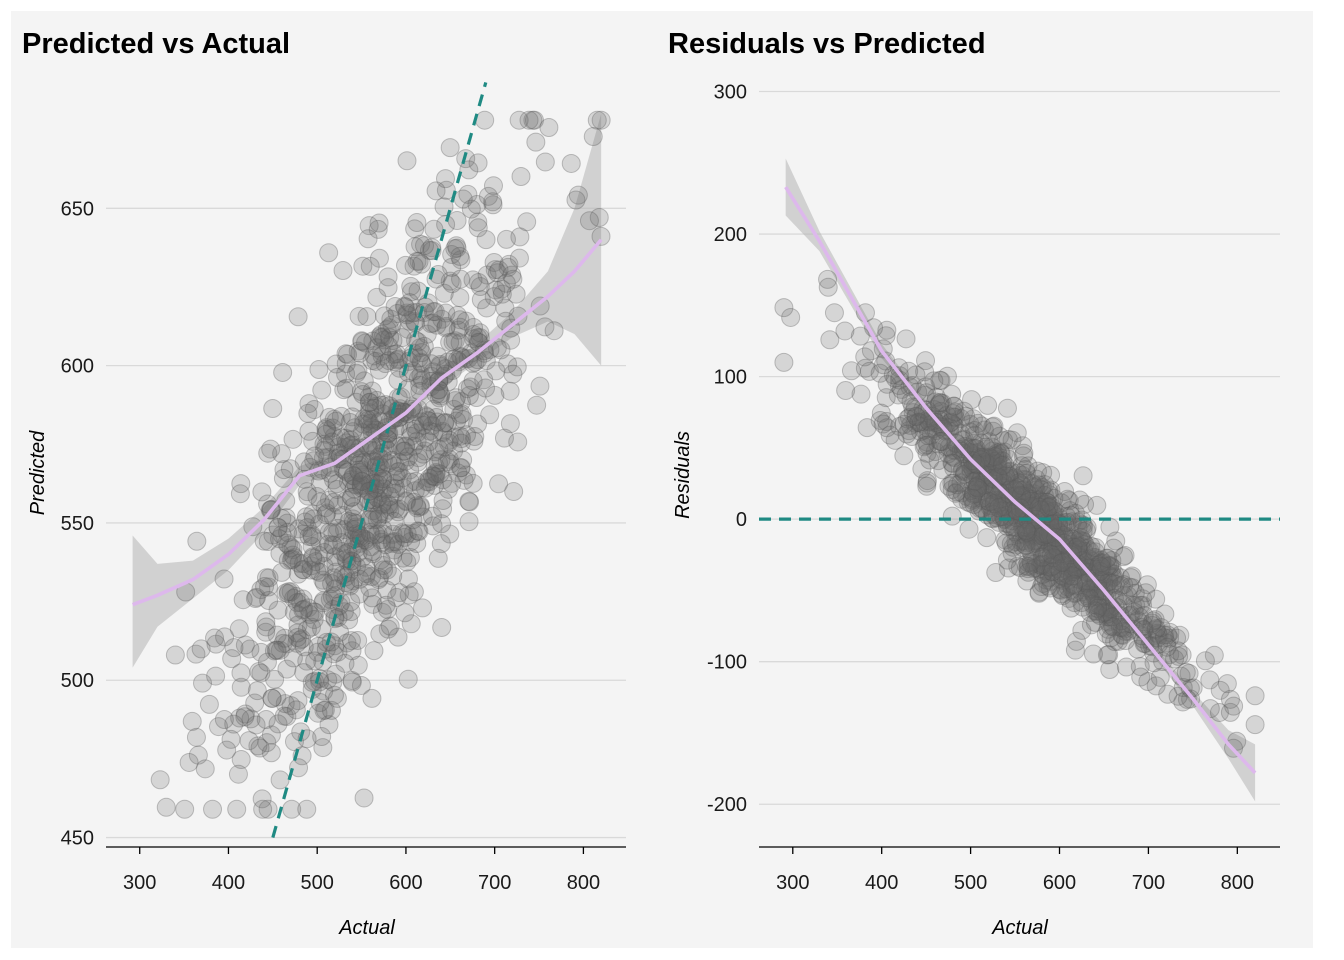  What do you see at coordinates (727, 663) in the screenshot?
I see `right-y-tick-label: -100` at bounding box center [727, 663].